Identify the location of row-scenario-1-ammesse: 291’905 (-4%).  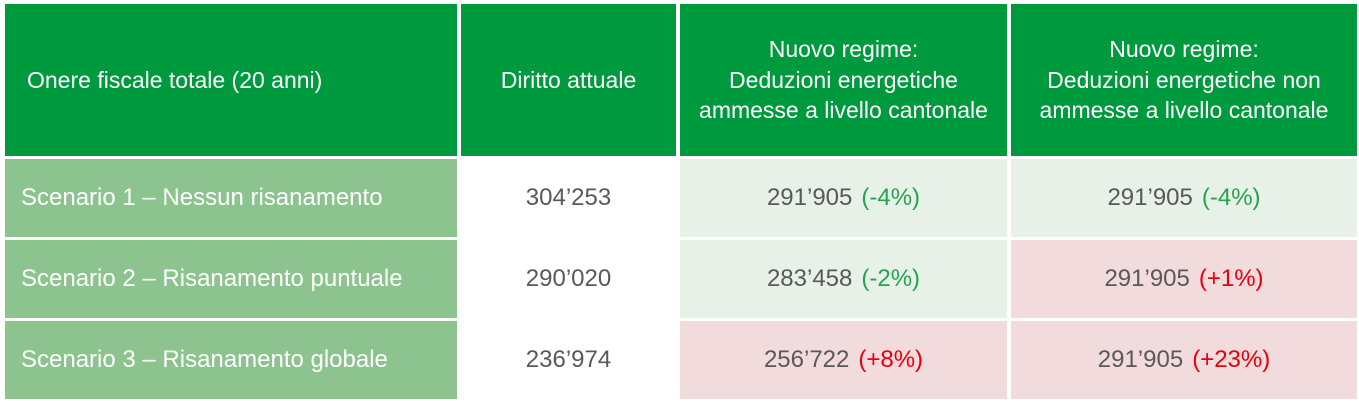
(843, 198).